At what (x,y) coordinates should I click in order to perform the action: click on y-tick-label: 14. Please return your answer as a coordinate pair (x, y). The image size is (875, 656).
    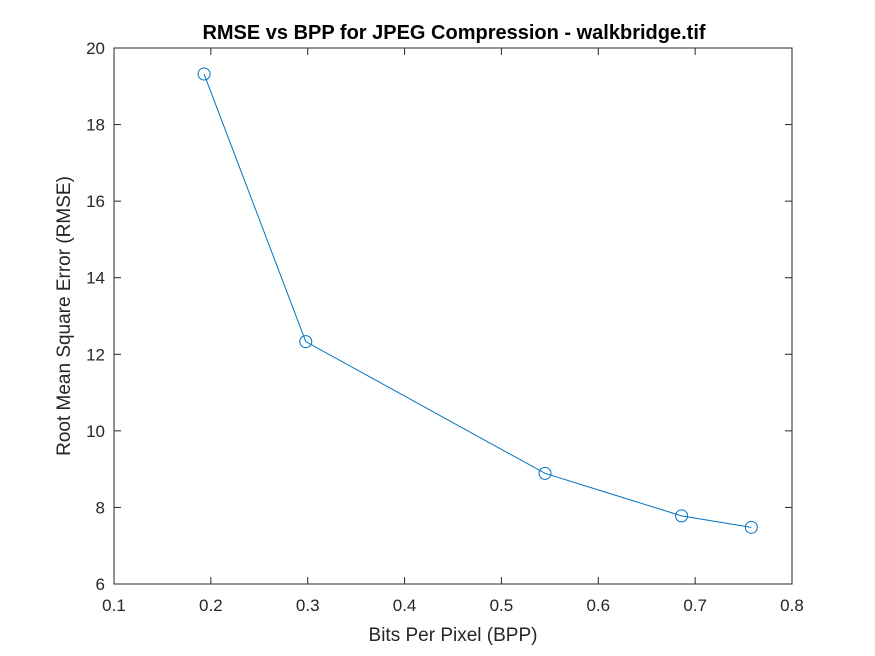
    Looking at the image, I should click on (95, 278).